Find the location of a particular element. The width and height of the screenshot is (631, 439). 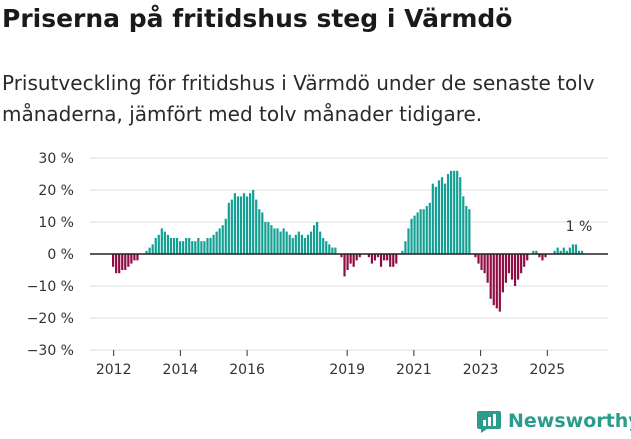

y-tick-label: −30 % is located at coordinates (50, 351).